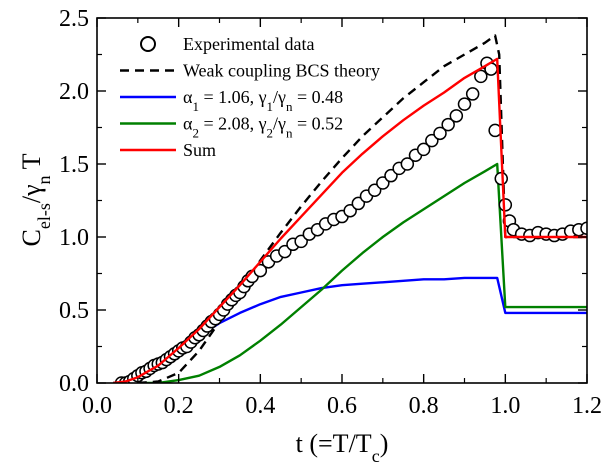  Describe the element at coordinates (179, 406) in the screenshot. I see `x-tick-label: 0.2` at that location.